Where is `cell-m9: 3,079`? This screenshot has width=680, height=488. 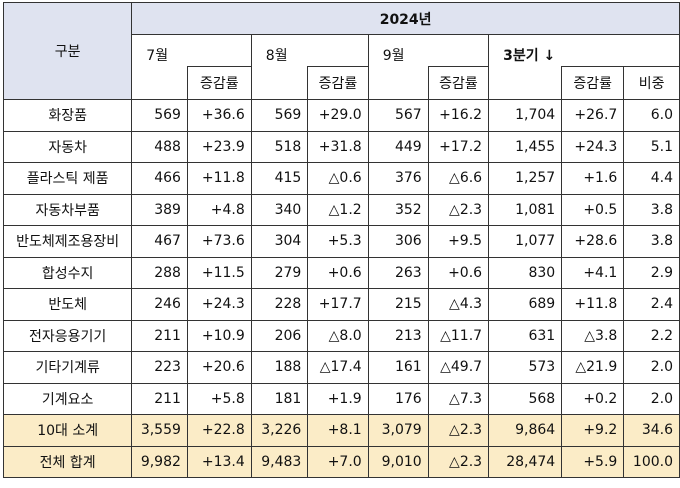
cell-m9: 3,079 is located at coordinates (398, 430).